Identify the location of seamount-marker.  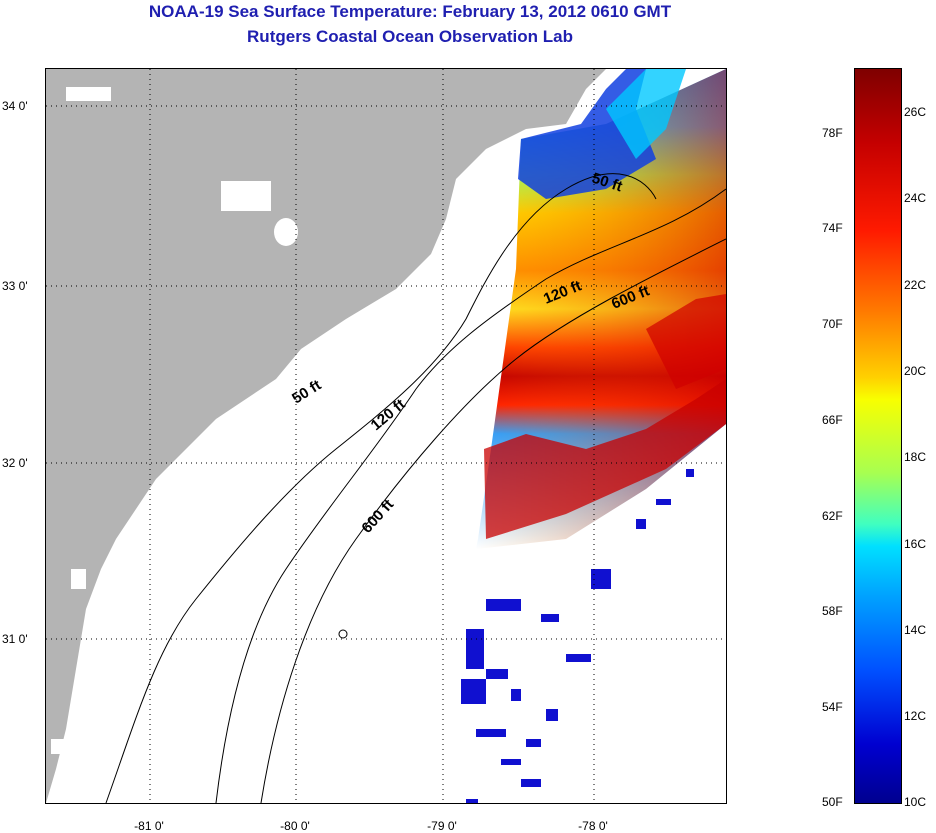
(343, 634).